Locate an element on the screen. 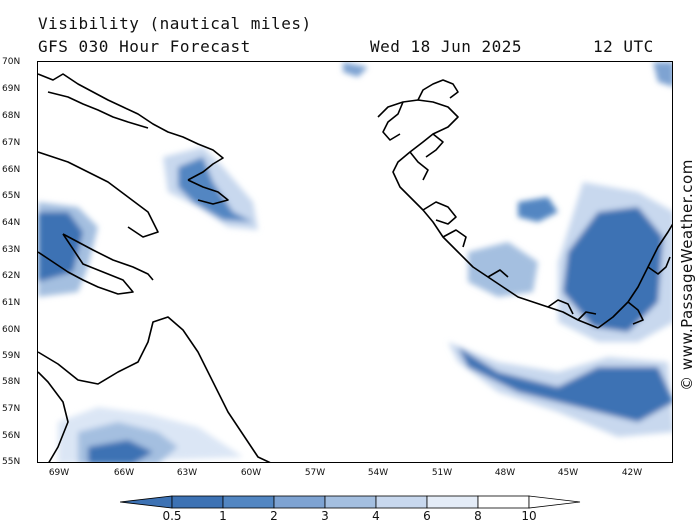 The width and height of the screenshot is (700, 525). lon-label: 66W is located at coordinates (124, 473).